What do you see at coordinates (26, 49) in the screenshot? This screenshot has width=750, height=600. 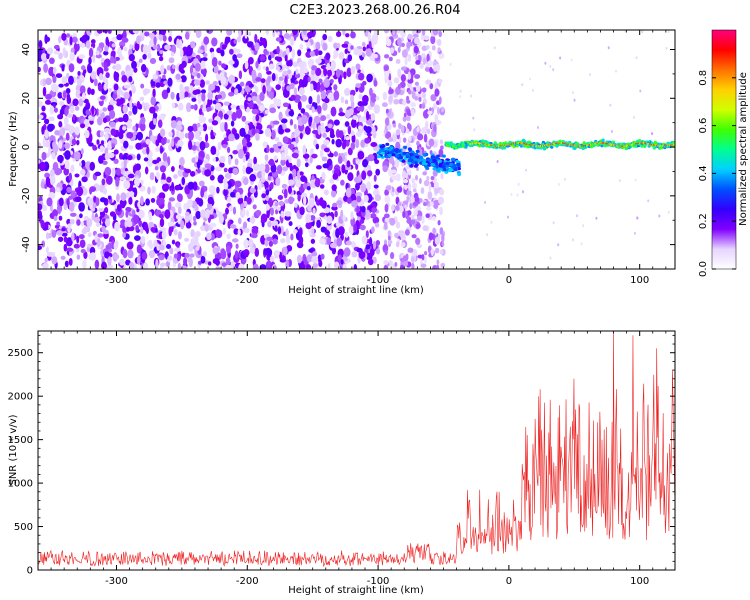 I see `y-tick-label: 40` at bounding box center [26, 49].